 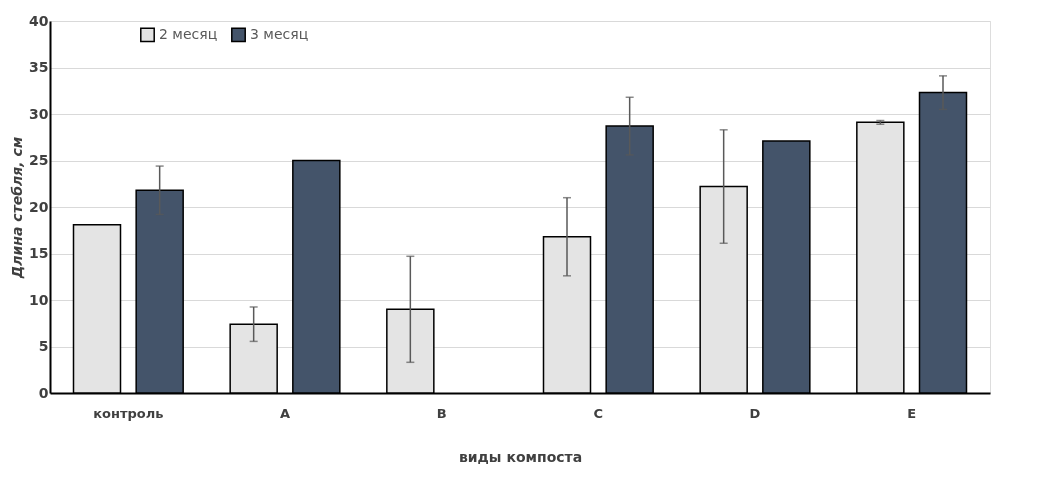 I want to click on y-tick-label: 20, so click(x=39, y=206).